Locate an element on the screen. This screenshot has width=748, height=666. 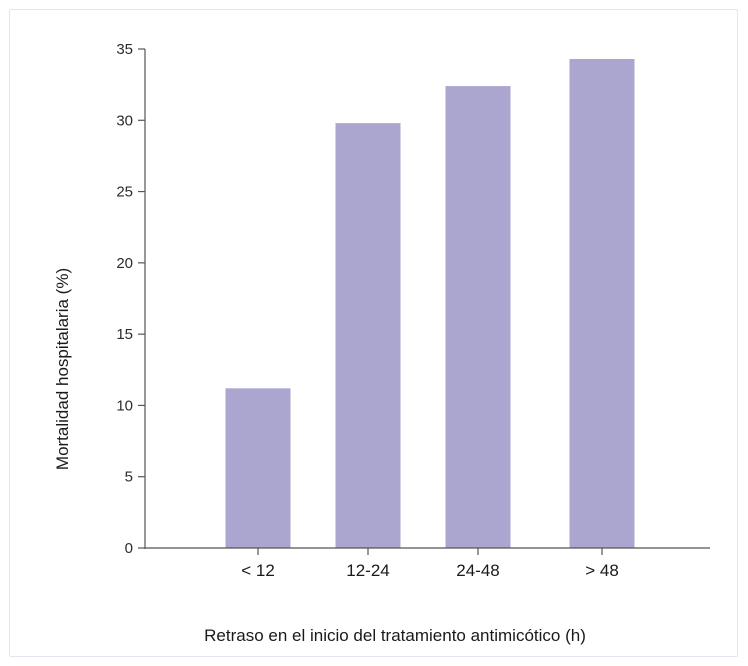
y-tick-label-30: 30 is located at coordinates (124, 120).